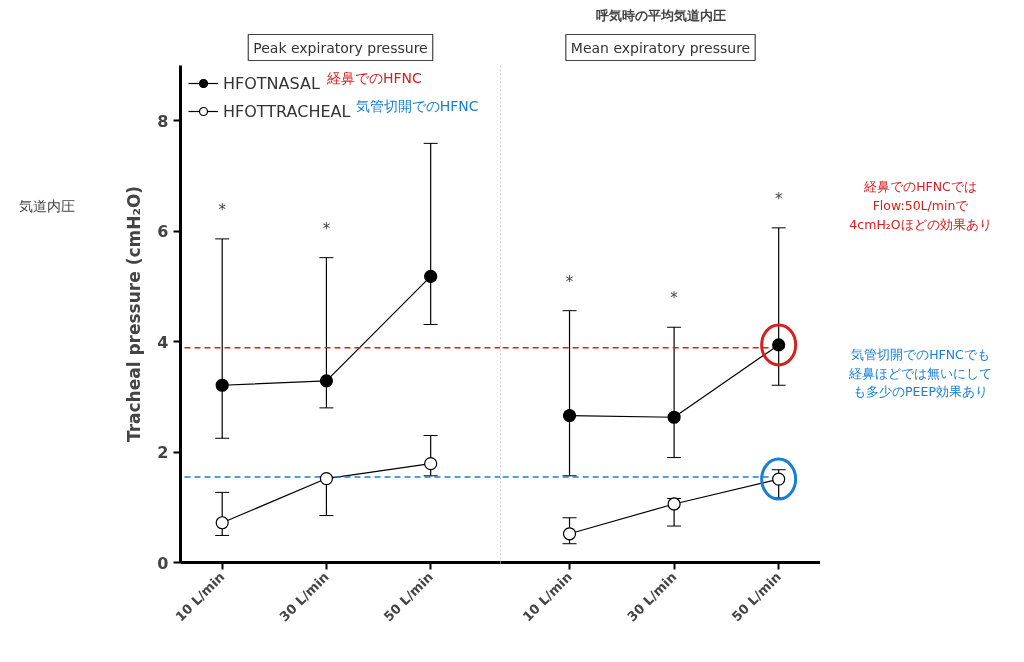 Image resolution: width=1024 pixels, height=662 pixels. What do you see at coordinates (134, 314) in the screenshot?
I see `y-axis-title: Tracheal pressure (cmH₂O)` at bounding box center [134, 314].